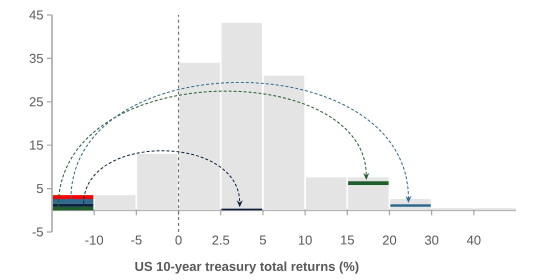 The image size is (536, 280). What do you see at coordinates (431, 240) in the screenshot?
I see `text: 30` at bounding box center [431, 240].